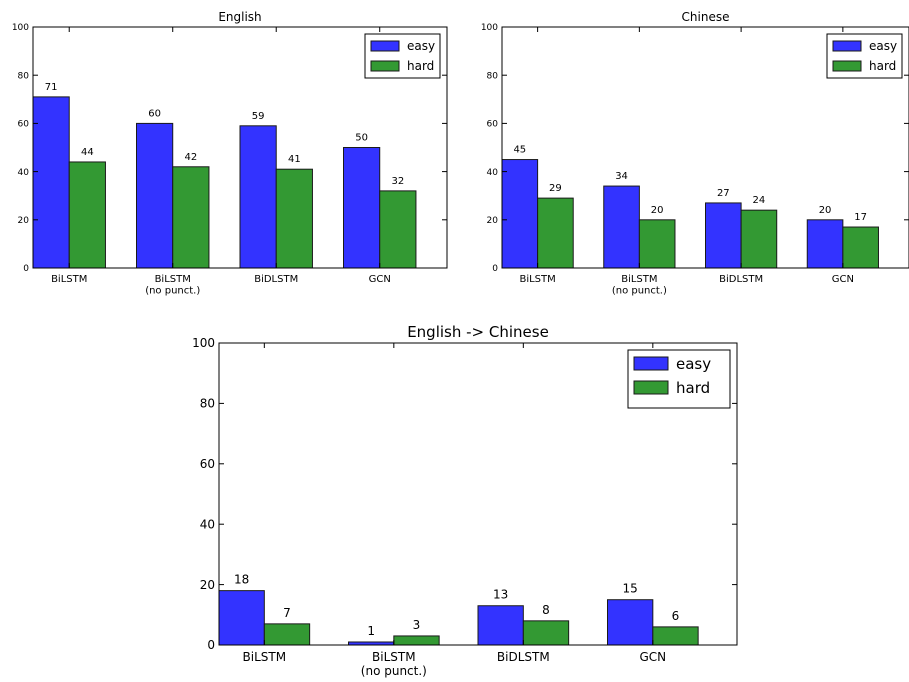  Describe the element at coordinates (706, 17) in the screenshot. I see `chart-title: Chinese` at that location.